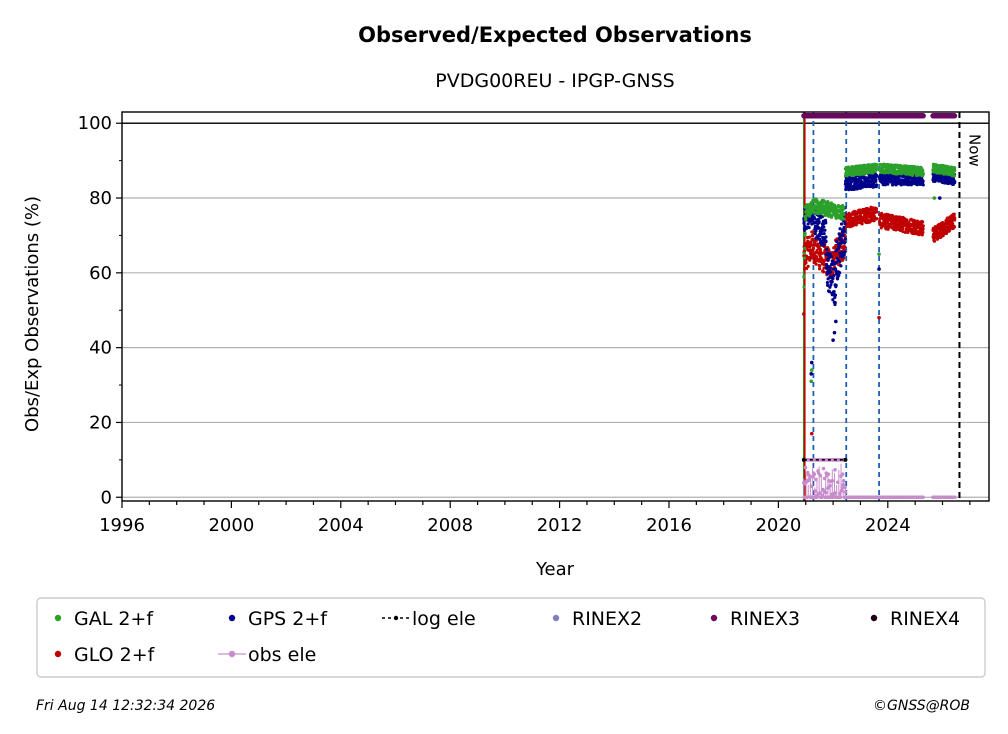 This screenshot has width=1008, height=734. What do you see at coordinates (879, 306) in the screenshot?
I see `series-marks` at bounding box center [879, 306].